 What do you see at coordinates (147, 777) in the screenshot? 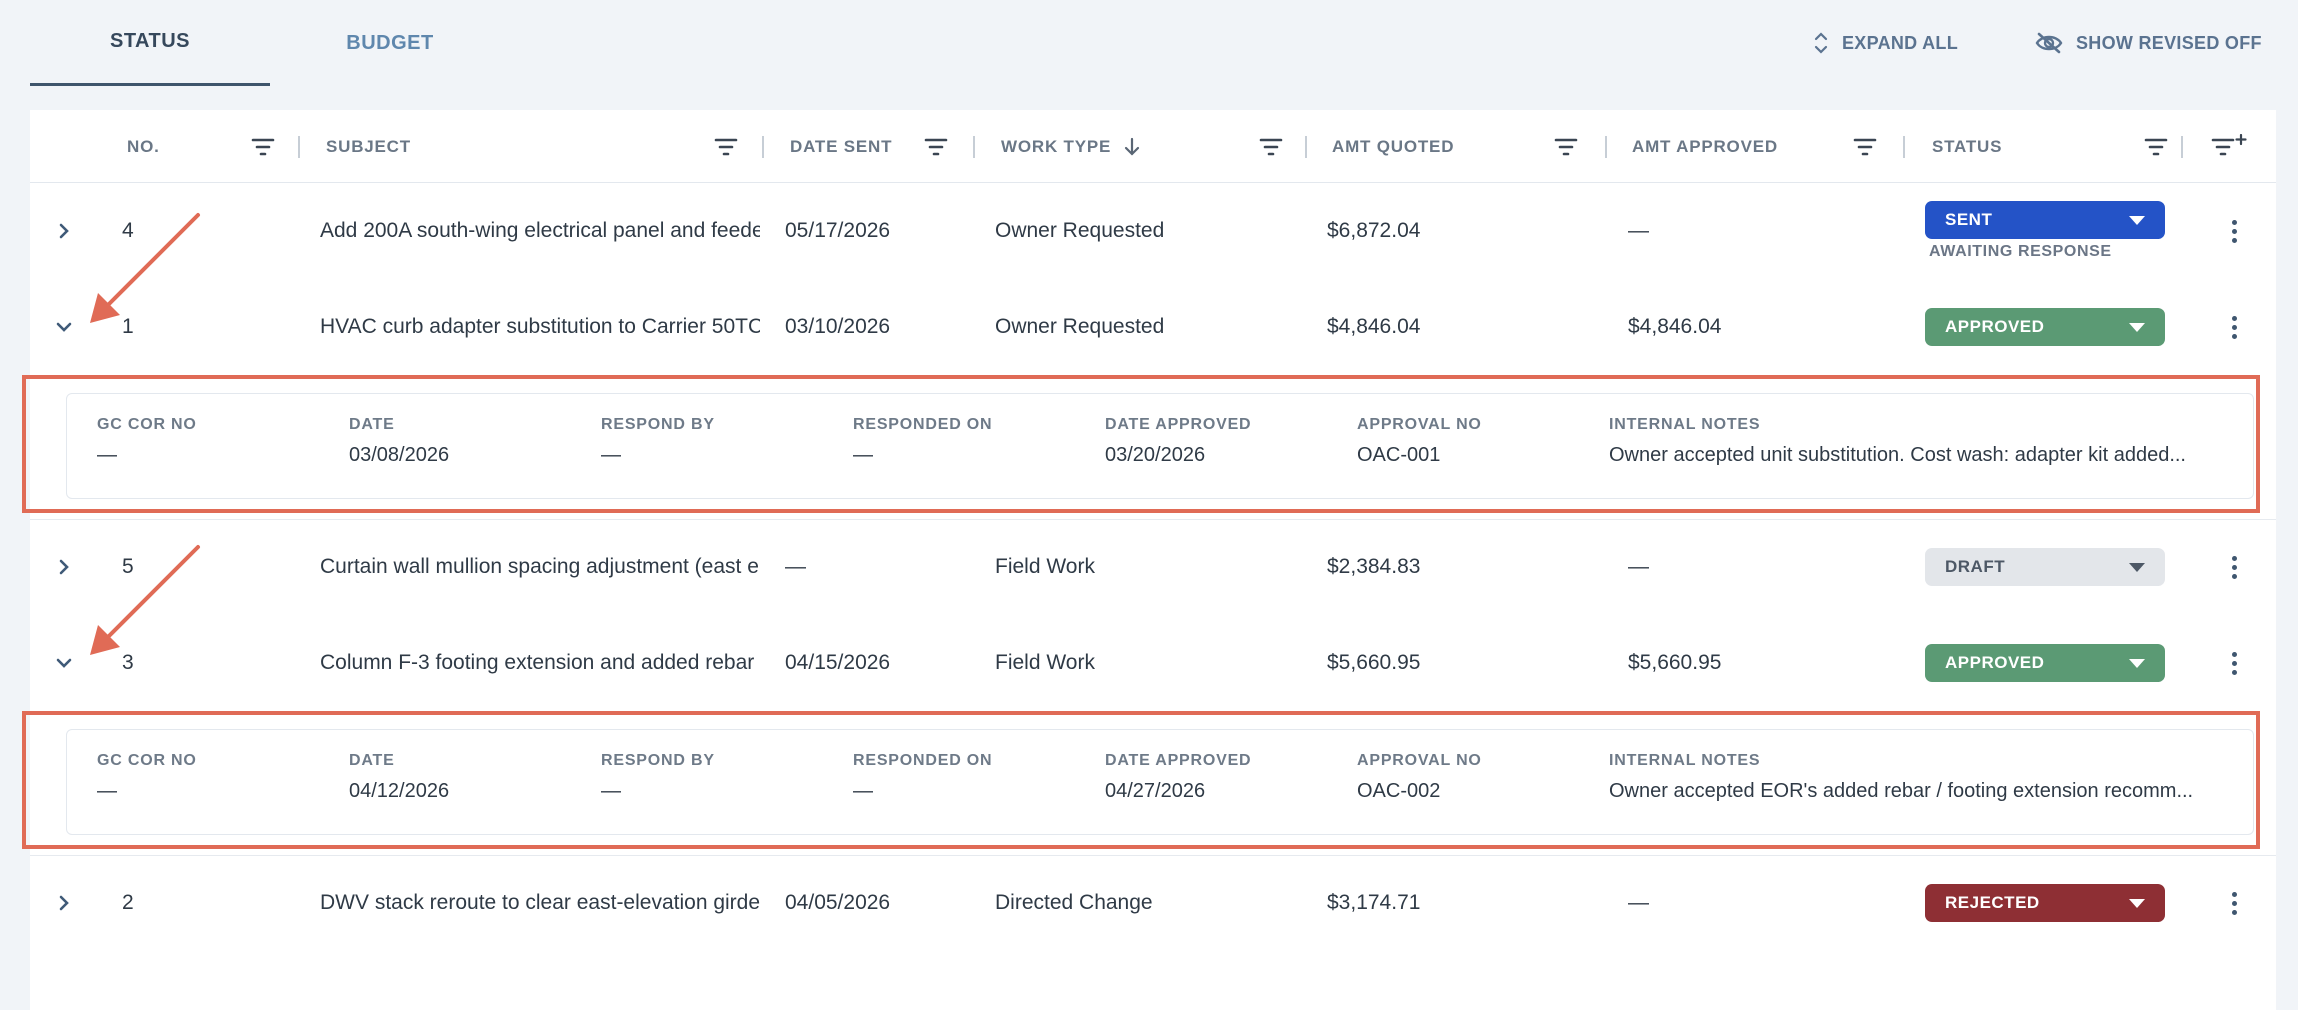
I see `detail-gc-cor-no: GC COR NO —` at bounding box center [147, 777].